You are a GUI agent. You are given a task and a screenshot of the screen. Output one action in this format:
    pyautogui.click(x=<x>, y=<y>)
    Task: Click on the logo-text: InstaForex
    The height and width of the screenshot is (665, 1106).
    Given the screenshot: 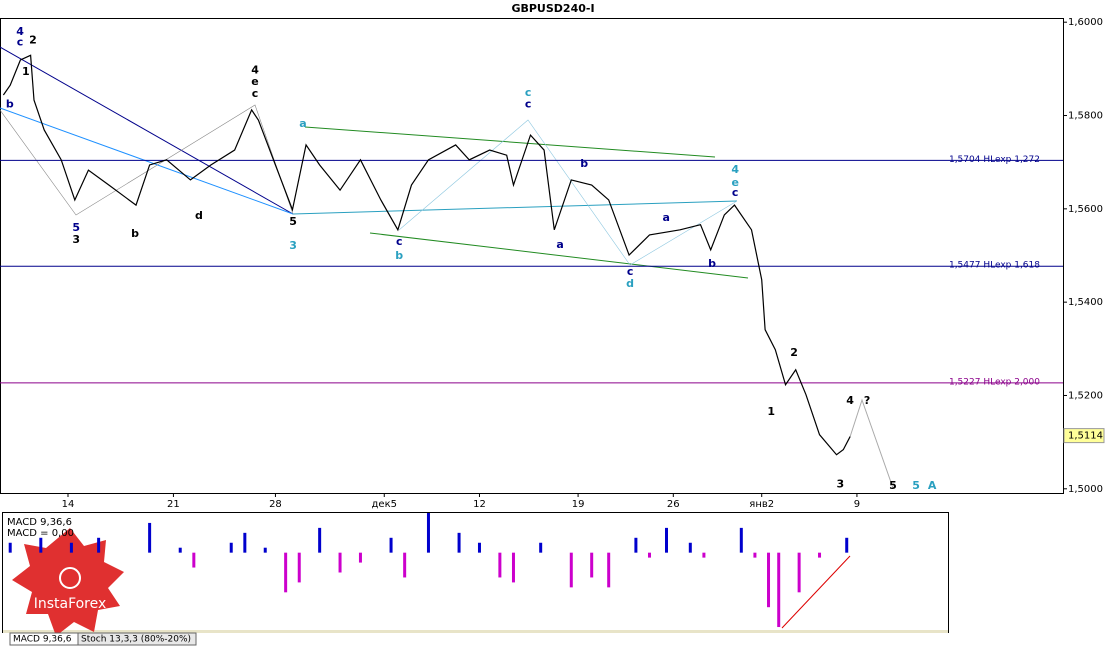 What is the action you would take?
    pyautogui.click(x=70, y=604)
    